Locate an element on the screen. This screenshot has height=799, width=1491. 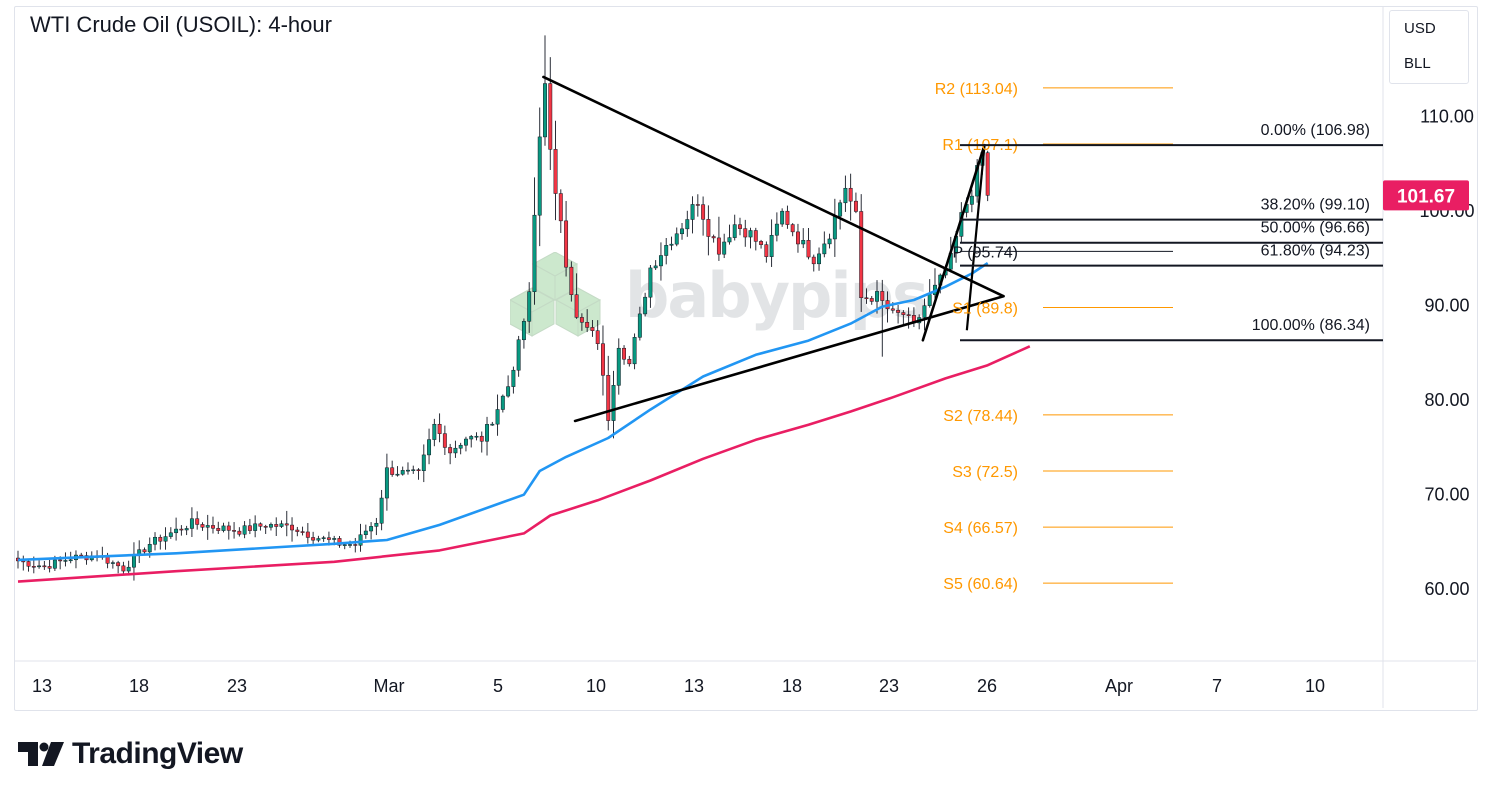
trendlines-group is located at coordinates (773, 249).